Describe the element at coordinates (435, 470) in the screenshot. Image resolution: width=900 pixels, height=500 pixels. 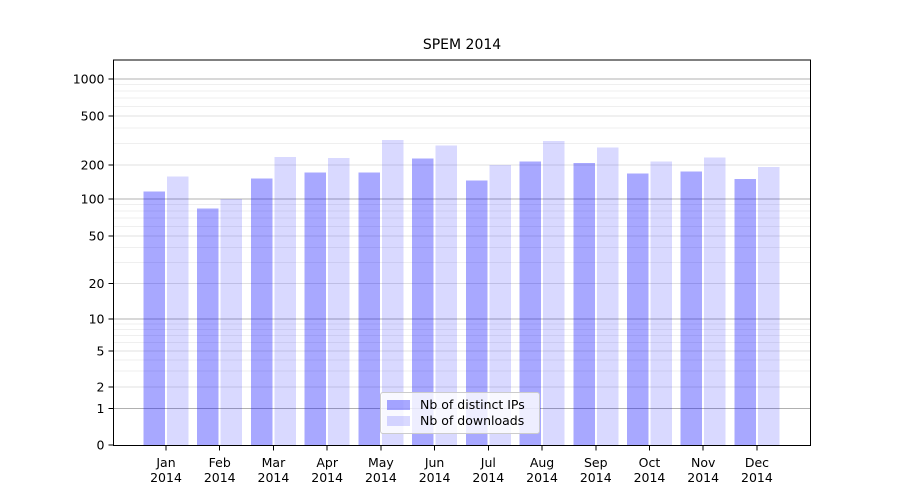
I see `x-tick-label: Jun 2014` at that location.